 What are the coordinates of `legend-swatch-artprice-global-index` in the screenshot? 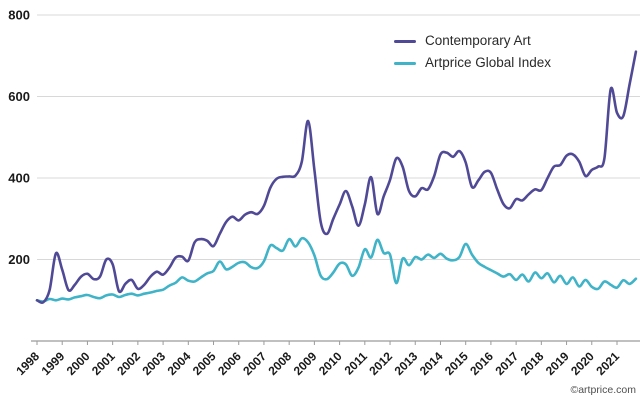 It's located at (405, 63).